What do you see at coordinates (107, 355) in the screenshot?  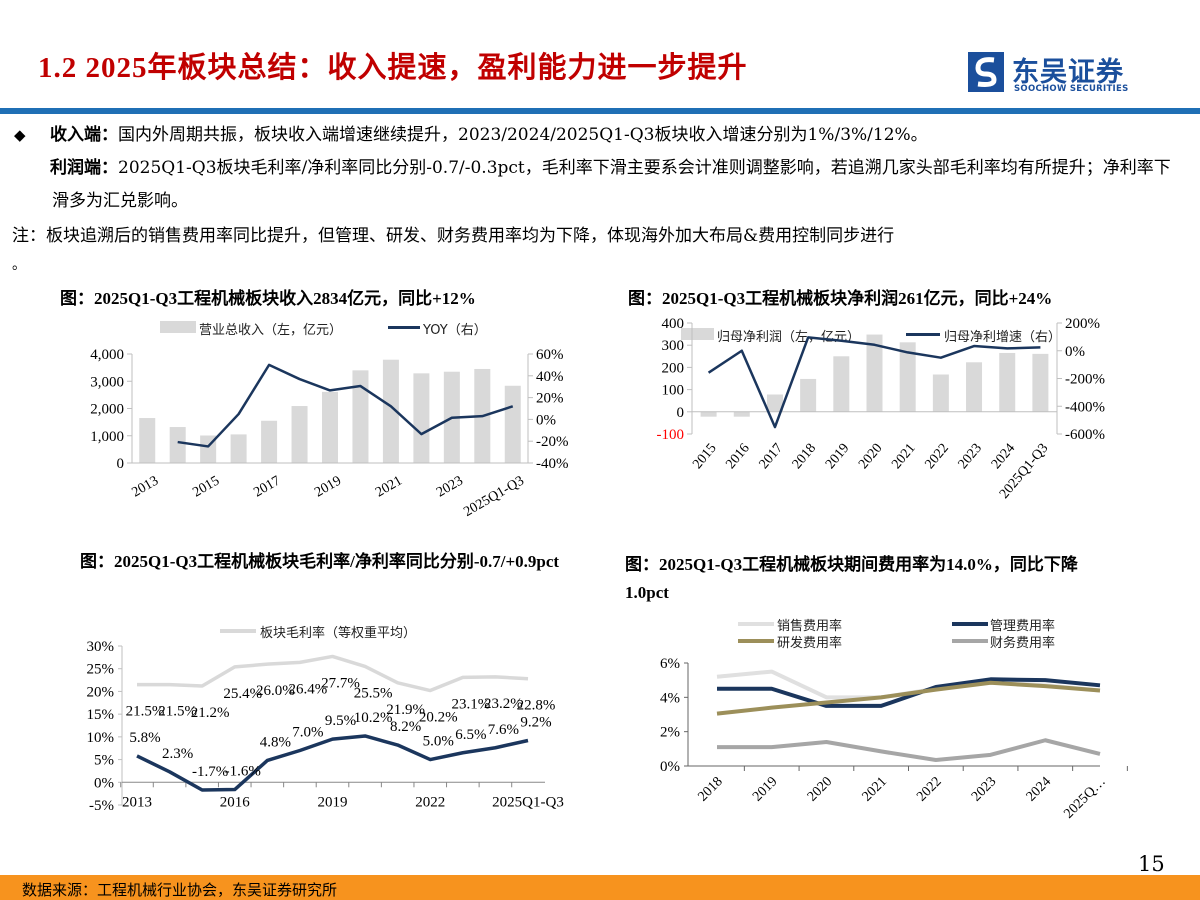 I see `chart1-left-tick-label: 4,000` at bounding box center [107, 355].